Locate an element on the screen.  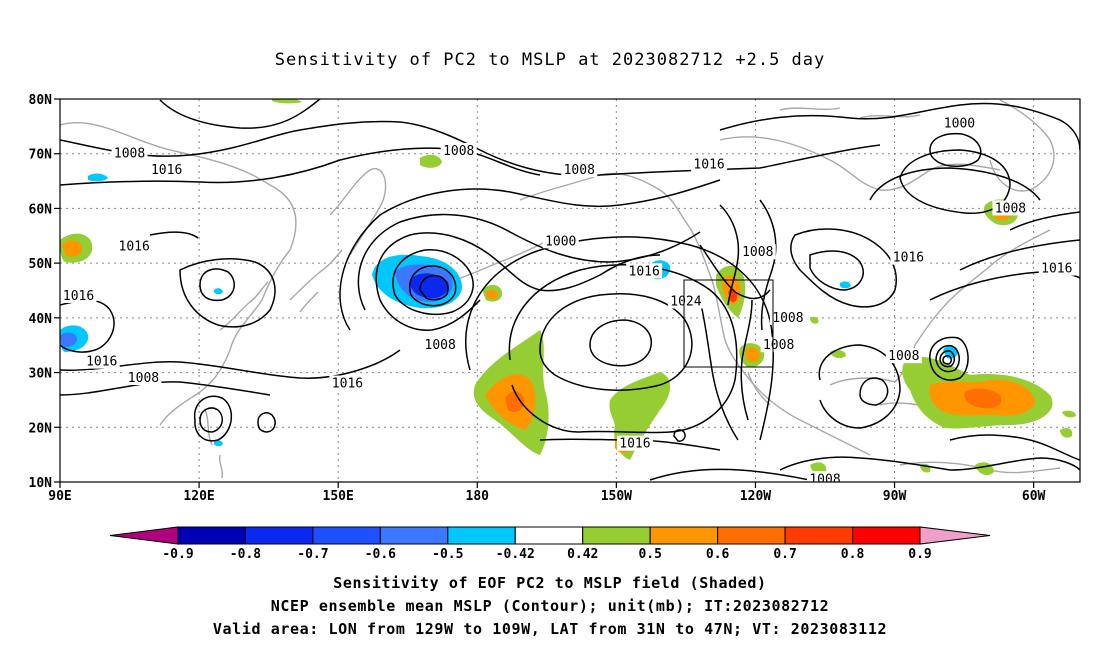
colorbar-tick-label: 0.6 is located at coordinates (718, 554).